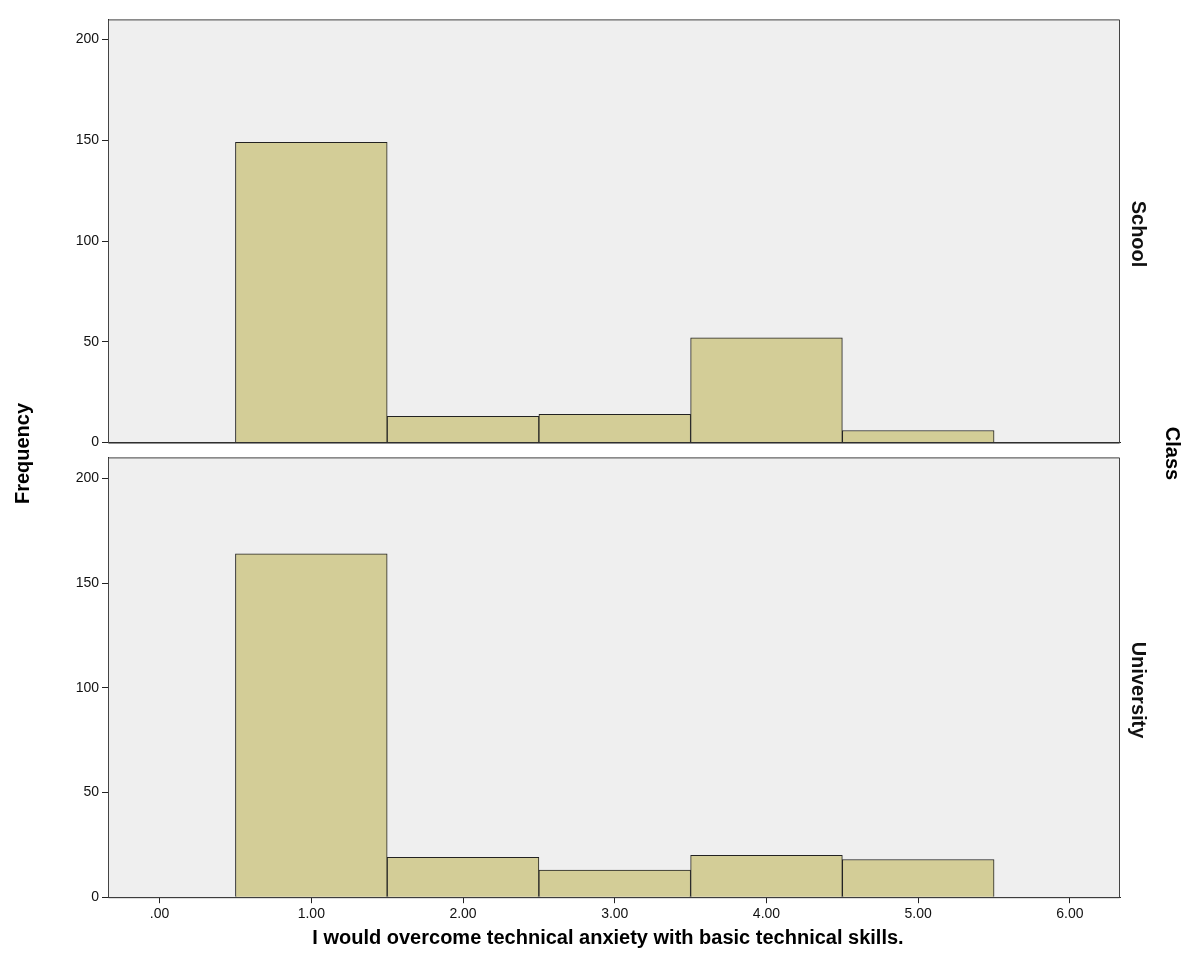 Image resolution: width=1200 pixels, height=970 pixels. I want to click on x-axis-title: I would overcome technical anxiety with basic technical skills., so click(608, 937).